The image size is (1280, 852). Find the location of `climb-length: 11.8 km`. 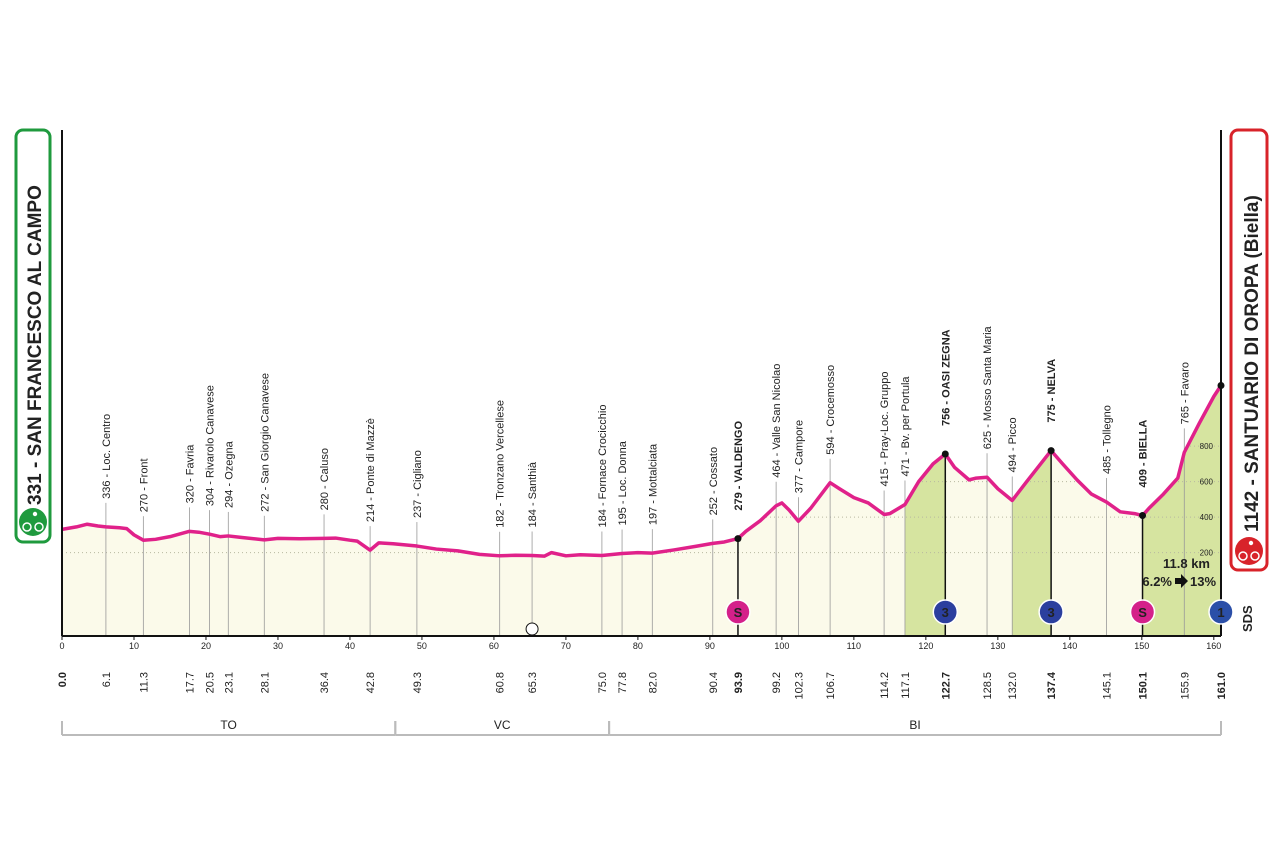

climb-length: 11.8 km is located at coordinates (1186, 563).